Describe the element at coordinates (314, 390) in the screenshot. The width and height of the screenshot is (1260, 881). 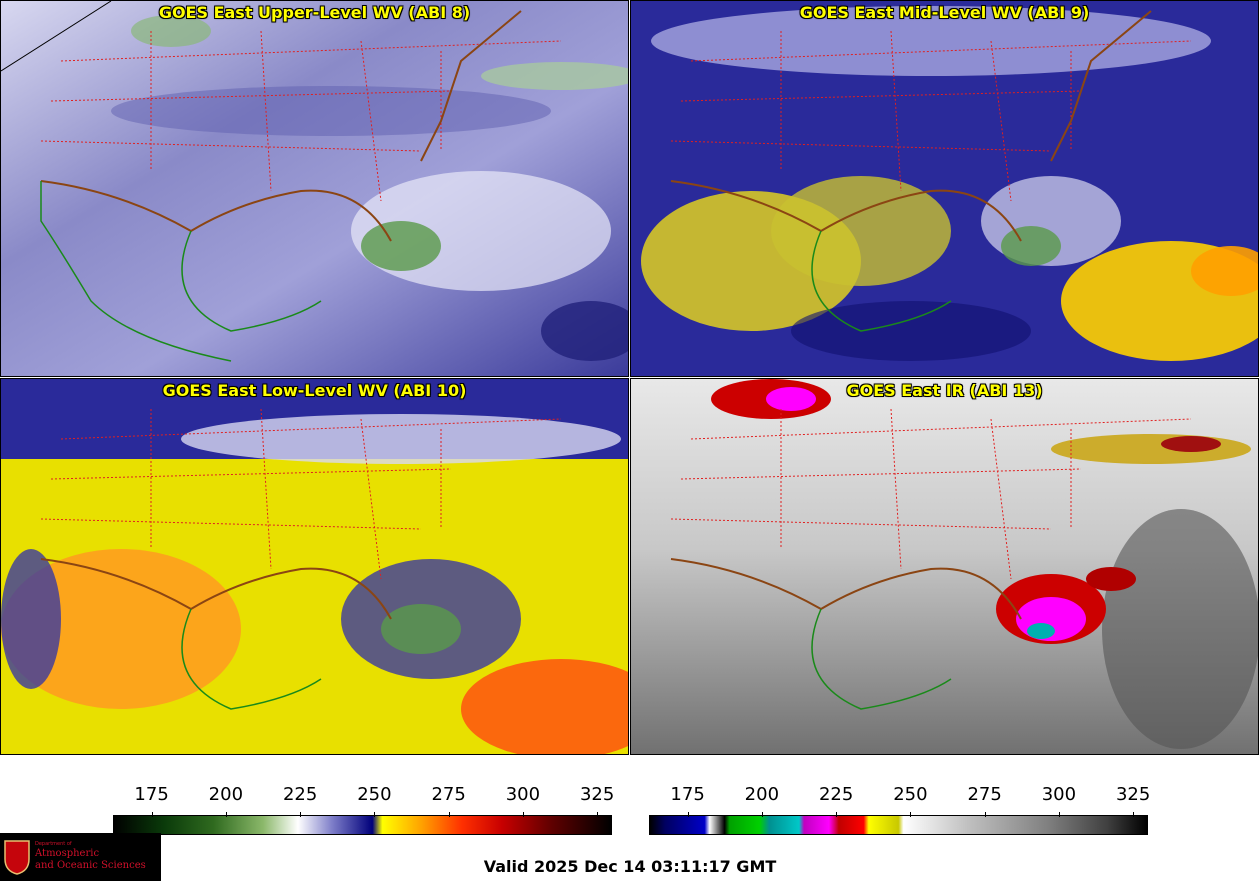
I see `panel-title: GOES East Low-Level WV (ABI 10)` at that location.